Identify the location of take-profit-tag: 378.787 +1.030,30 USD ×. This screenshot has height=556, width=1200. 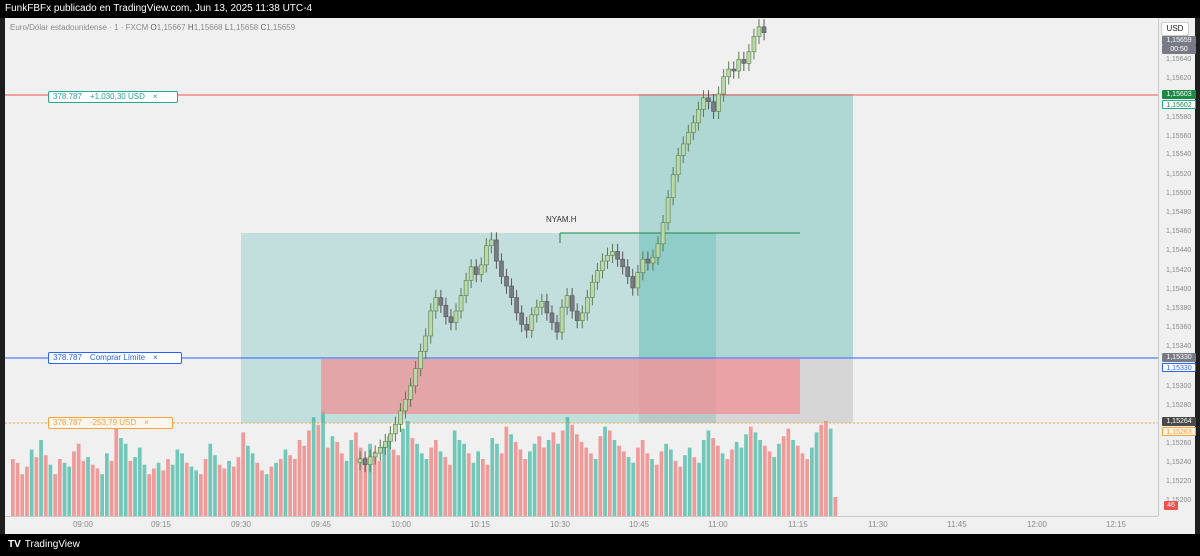
(113, 97).